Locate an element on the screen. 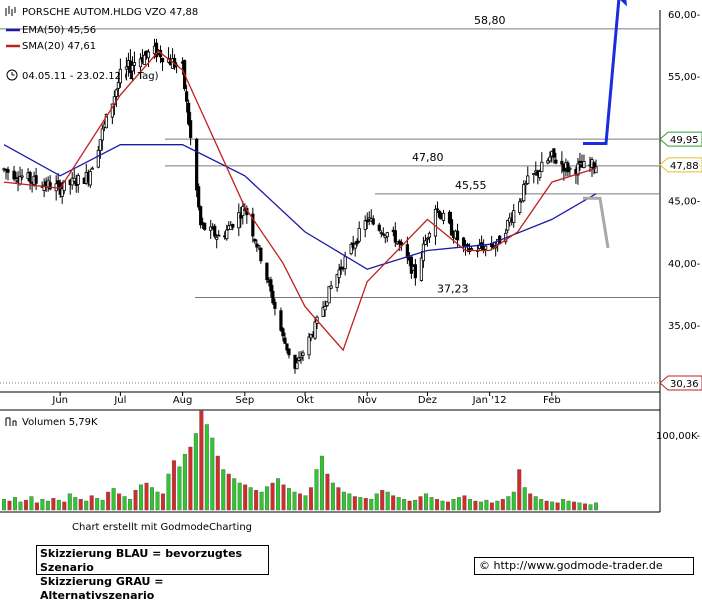 The width and height of the screenshot is (702, 603). sma-legend-label: SMA(20) 47,61 is located at coordinates (59, 46).